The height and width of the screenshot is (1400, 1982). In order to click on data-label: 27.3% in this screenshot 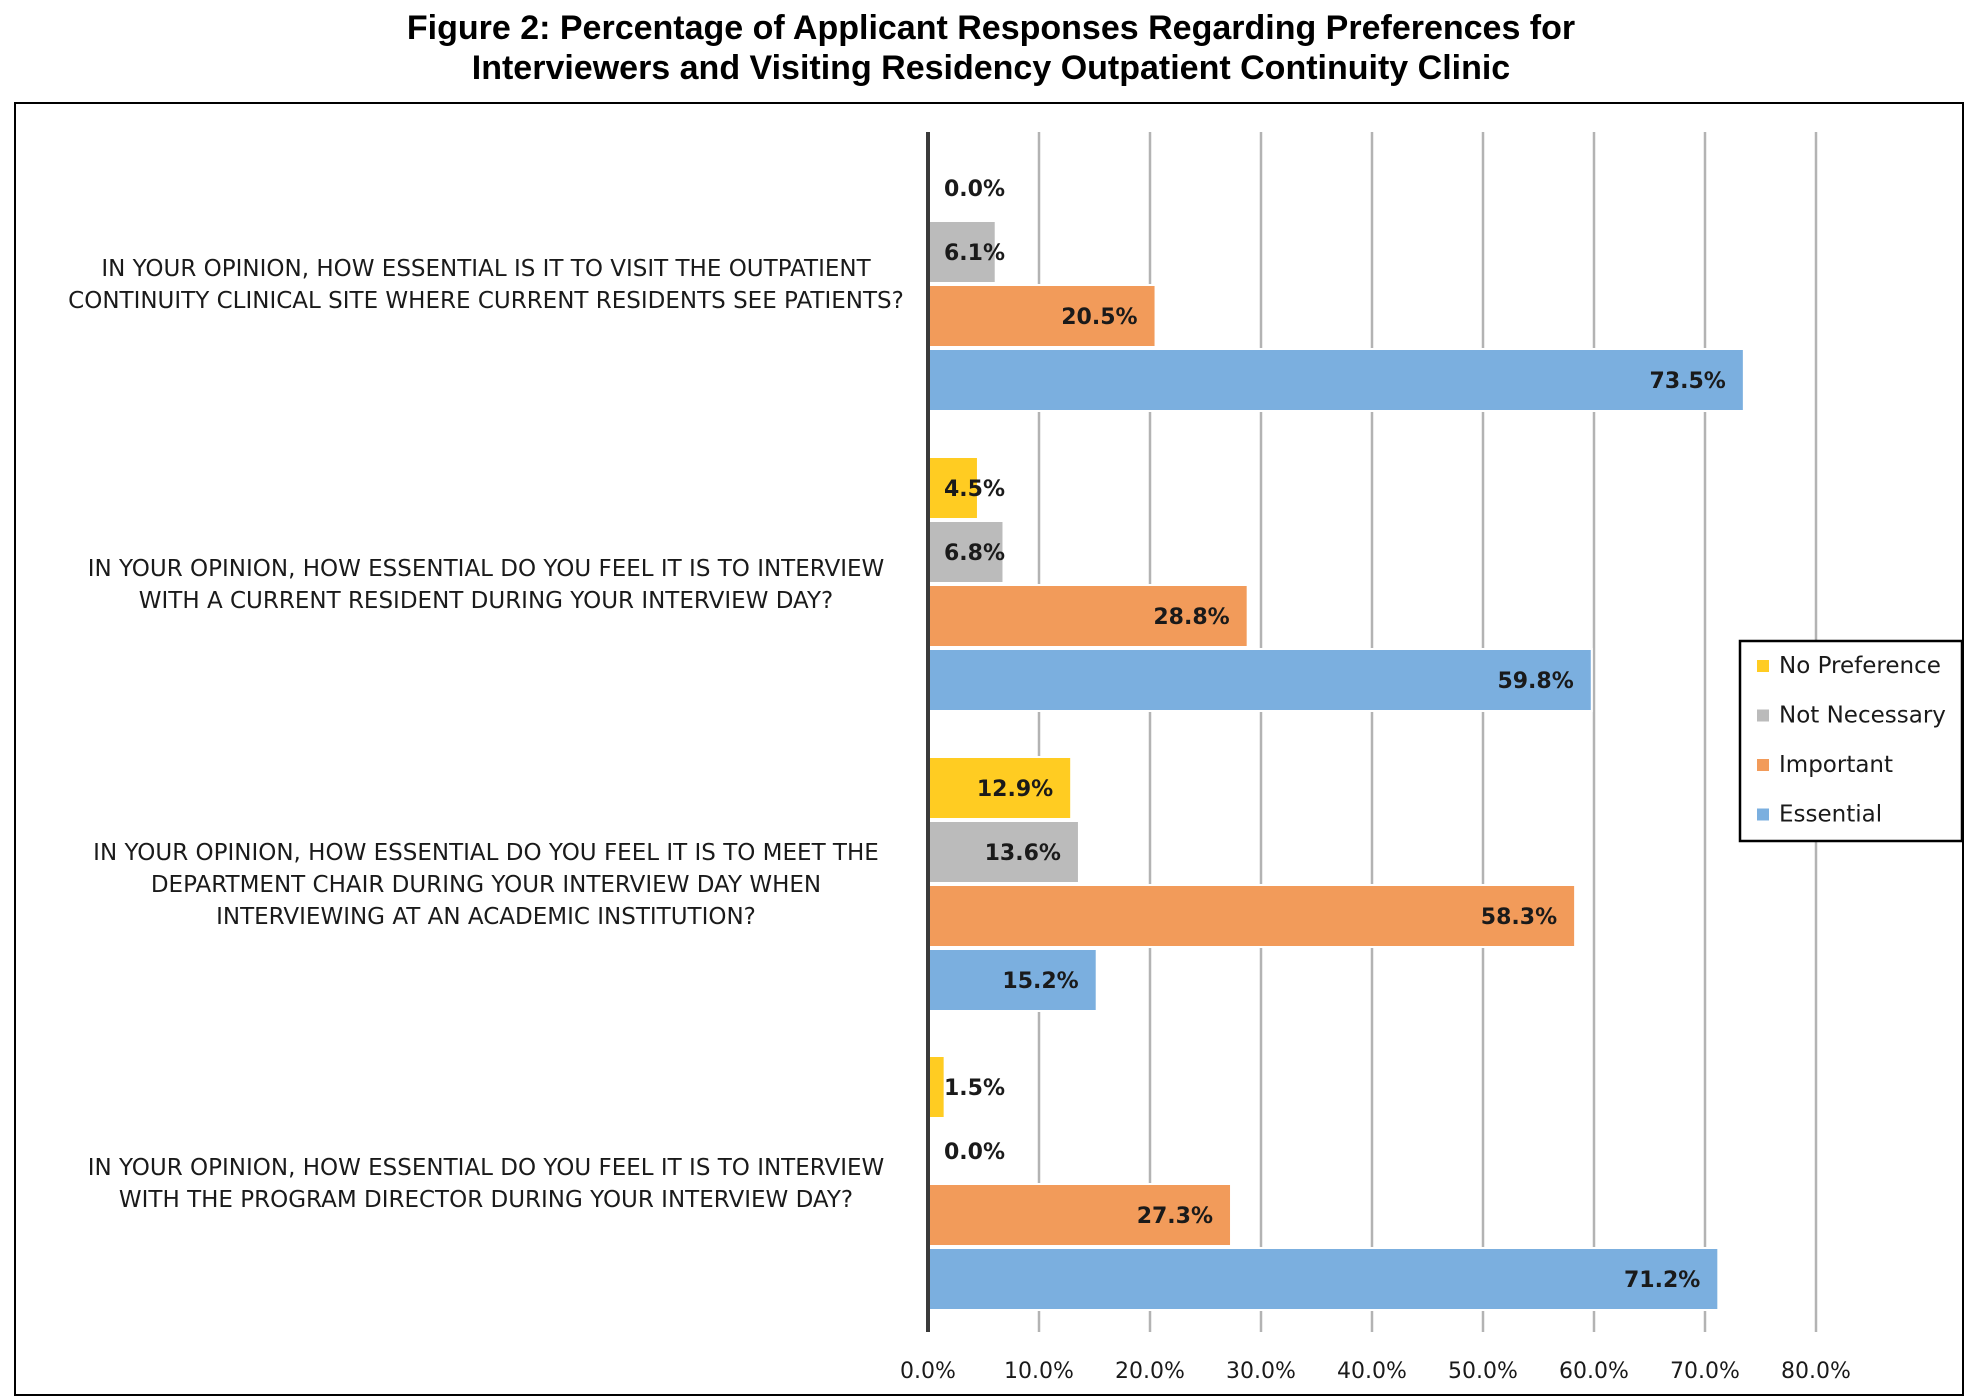, I will do `click(1175, 1216)`.